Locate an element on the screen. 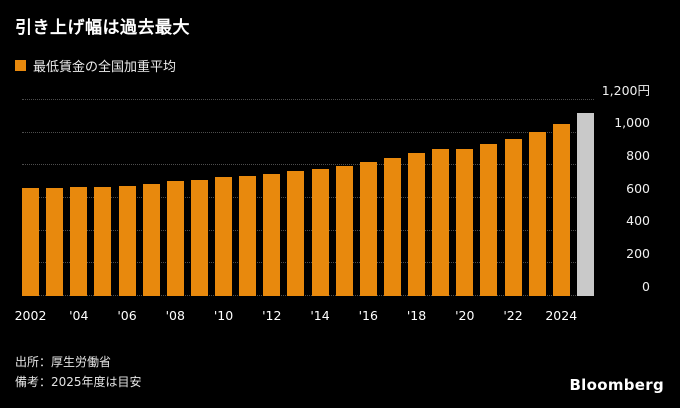  x-axis-tick-label: '08 is located at coordinates (175, 315).